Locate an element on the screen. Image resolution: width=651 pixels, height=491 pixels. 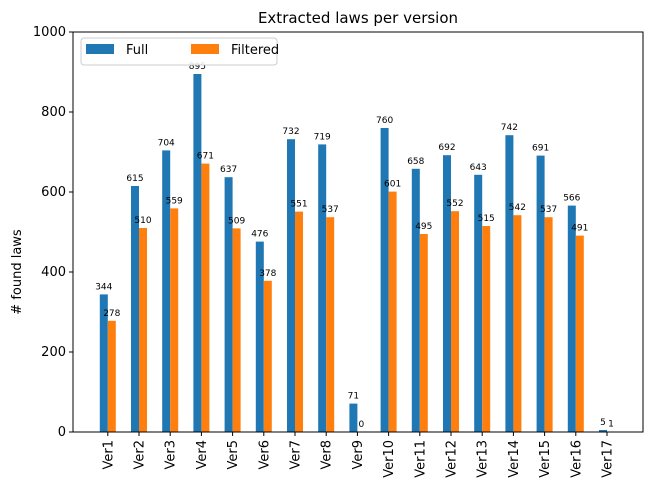
bar-value-full-ver16: 566 is located at coordinates (571, 199).